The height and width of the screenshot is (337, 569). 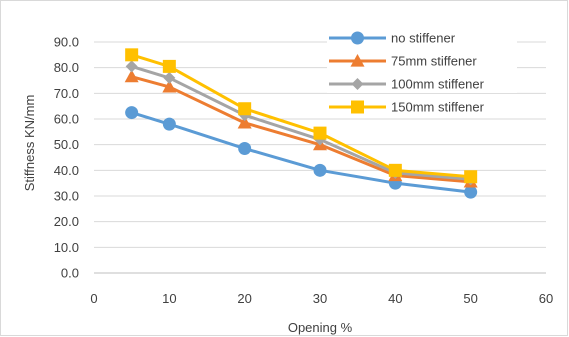 I want to click on legend-entry: no stiffener, so click(x=422, y=38).